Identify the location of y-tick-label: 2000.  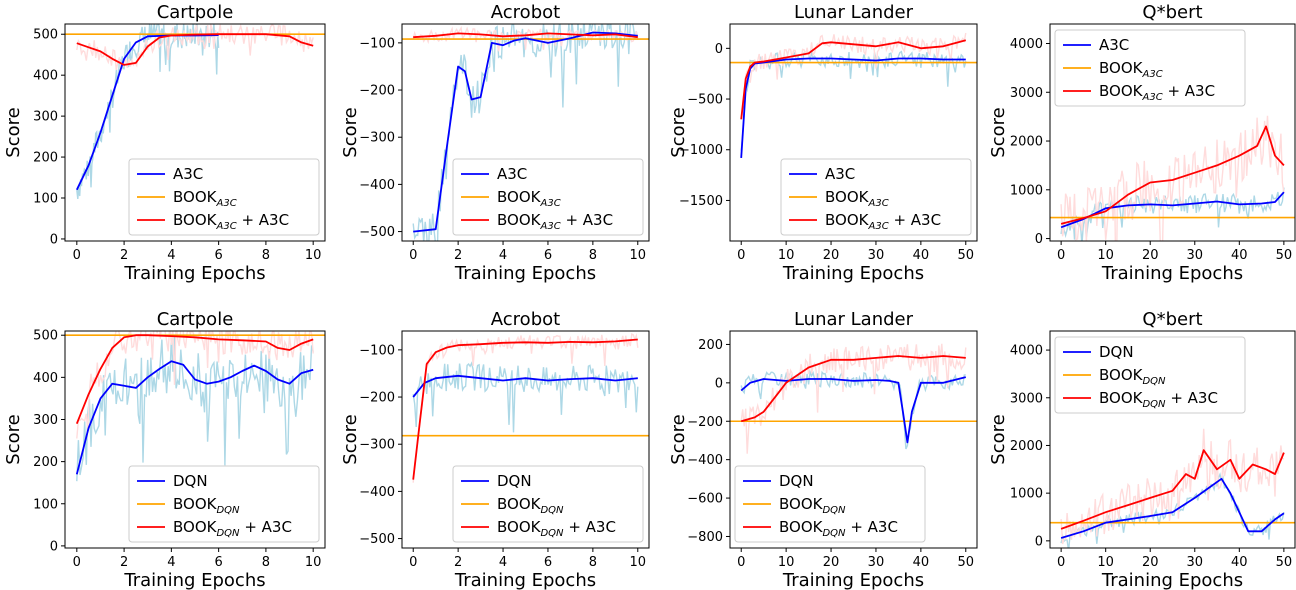
(1026, 142).